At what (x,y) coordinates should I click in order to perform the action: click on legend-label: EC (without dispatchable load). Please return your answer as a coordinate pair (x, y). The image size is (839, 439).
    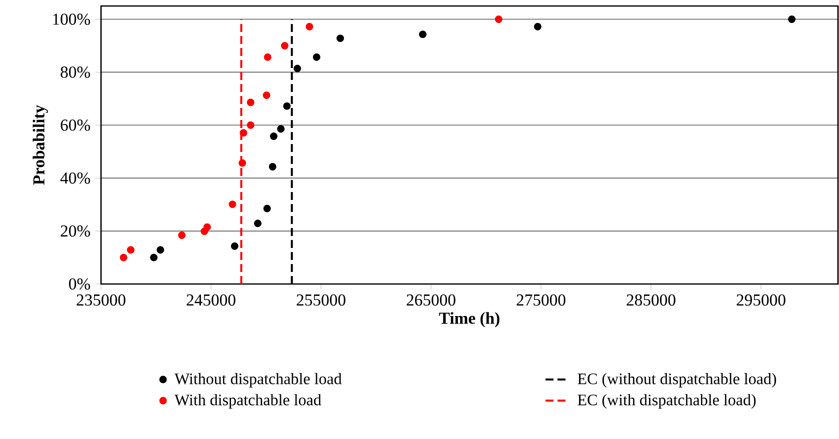
    Looking at the image, I should click on (677, 380).